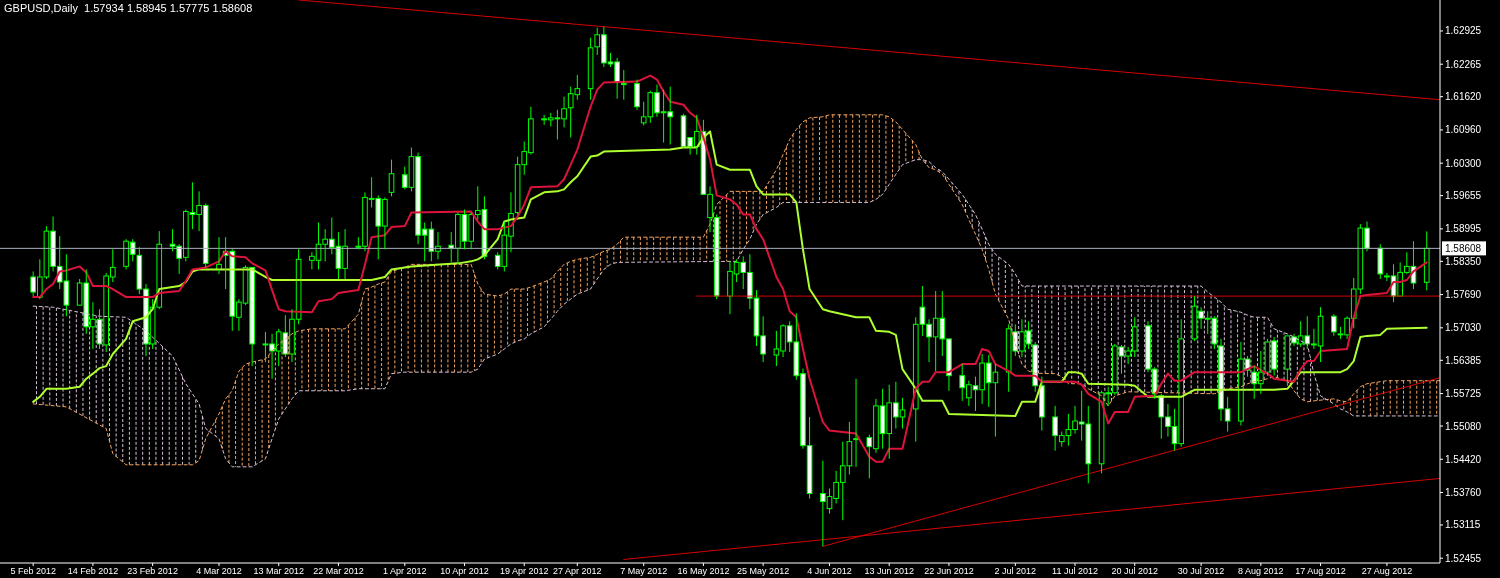 The height and width of the screenshot is (578, 1500). I want to click on y-tick-label: 1.60960, so click(1463, 130).